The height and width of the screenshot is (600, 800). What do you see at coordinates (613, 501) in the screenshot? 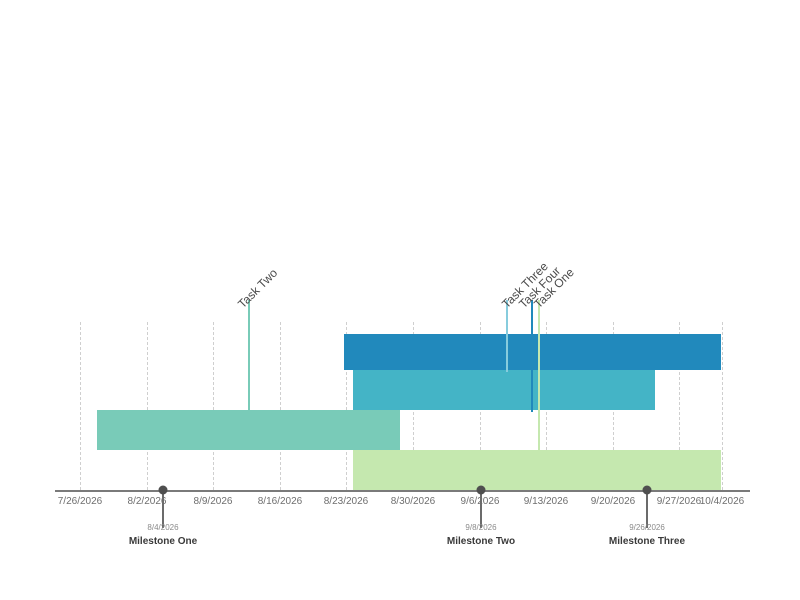
I see `axis-tick-label: 9/20/2026` at bounding box center [613, 501].